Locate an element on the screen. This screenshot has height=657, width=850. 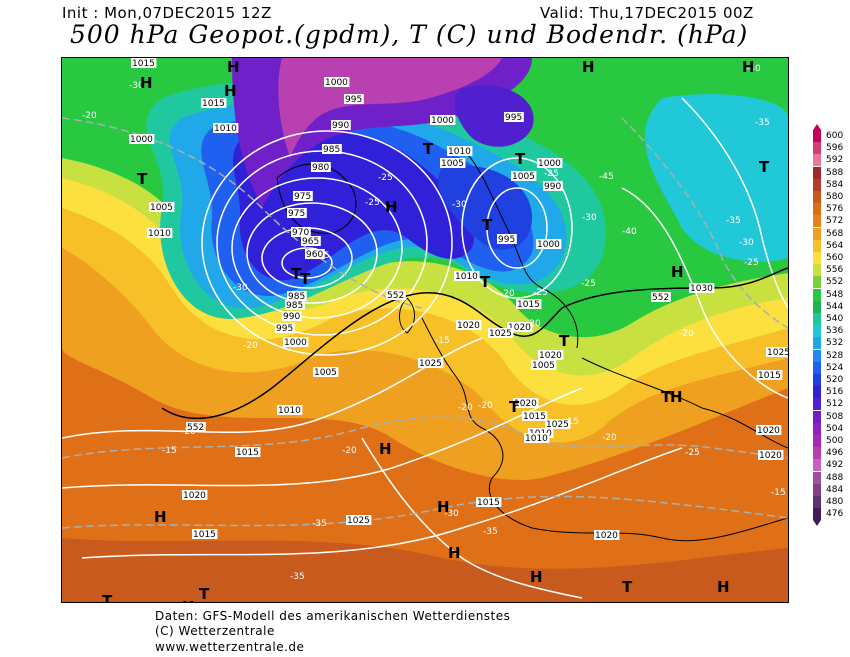
legend-row: 500 is located at coordinates (830, 441).